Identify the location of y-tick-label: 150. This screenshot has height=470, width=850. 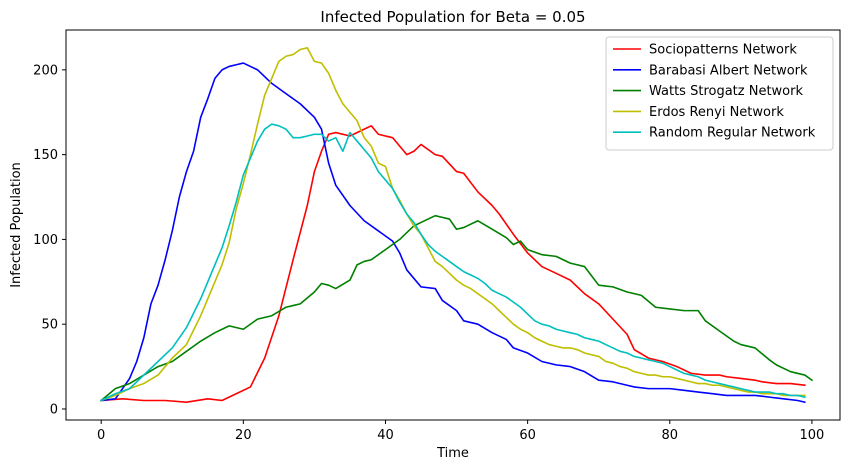
(45, 155).